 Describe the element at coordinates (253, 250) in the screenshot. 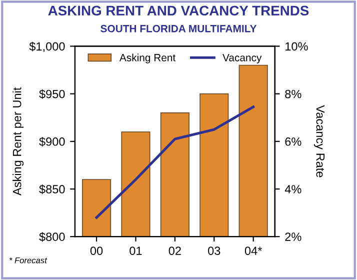

I see `x-tick-label: 04*` at that location.